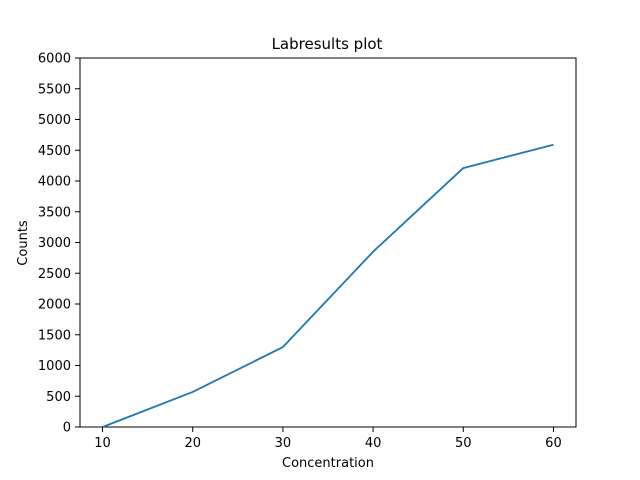 The image size is (640, 480). I want to click on y-tick-label: 500, so click(58, 397).